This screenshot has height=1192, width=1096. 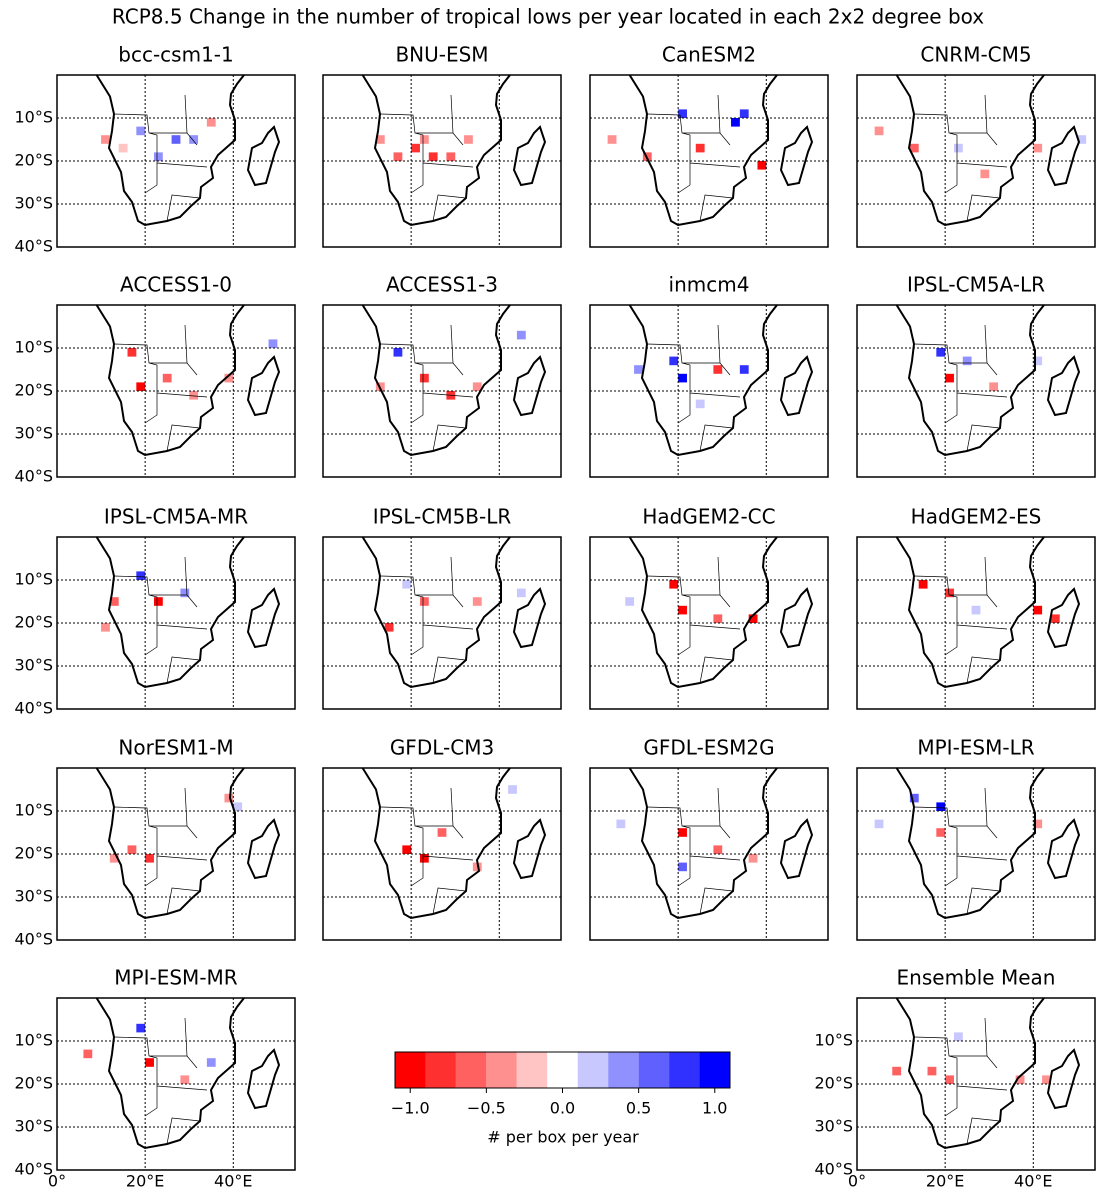 What do you see at coordinates (145, 1181) in the screenshot?
I see `x-tick-label: 20°E` at bounding box center [145, 1181].